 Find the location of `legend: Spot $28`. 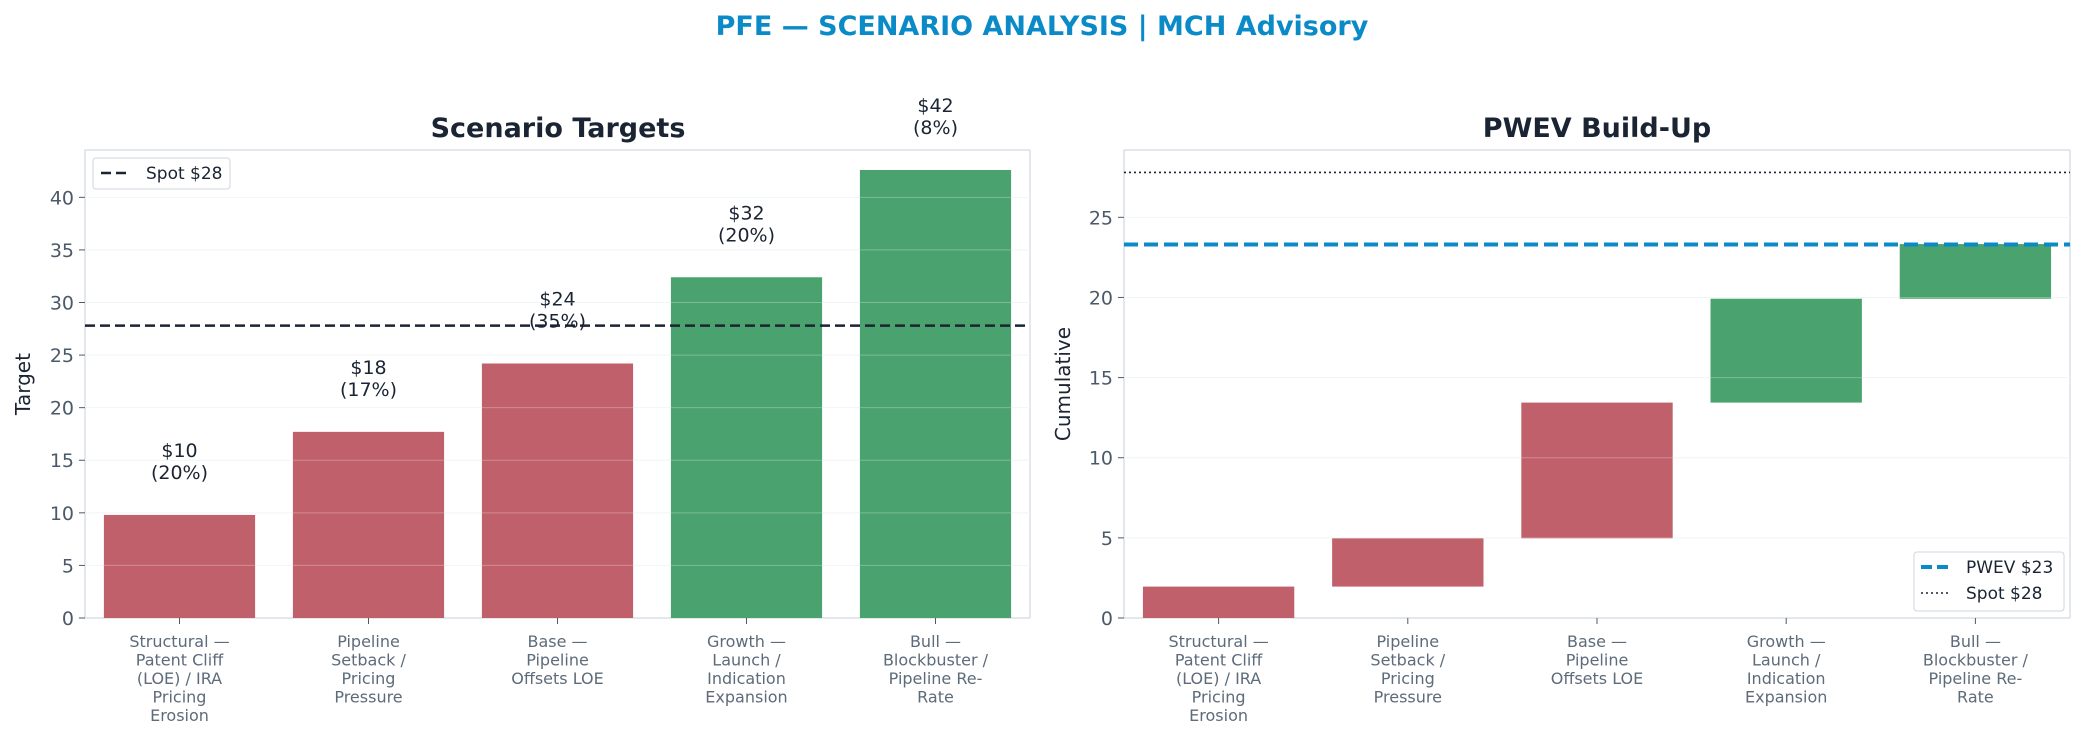

legend: Spot $28 is located at coordinates (161, 173).